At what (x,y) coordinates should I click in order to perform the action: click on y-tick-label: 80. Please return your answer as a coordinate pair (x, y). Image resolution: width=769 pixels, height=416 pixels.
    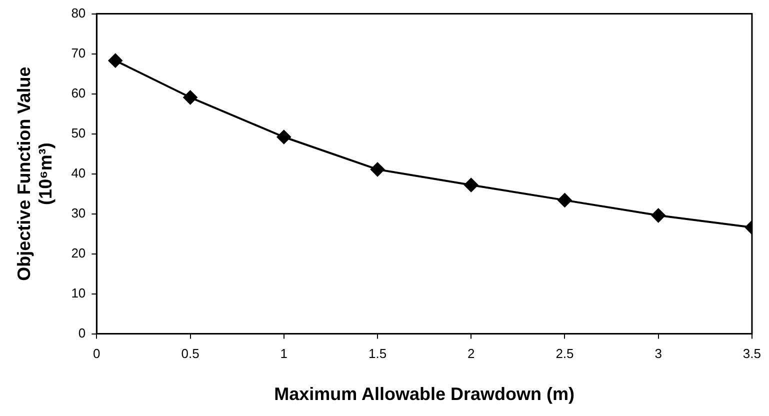
    Looking at the image, I should click on (78, 12).